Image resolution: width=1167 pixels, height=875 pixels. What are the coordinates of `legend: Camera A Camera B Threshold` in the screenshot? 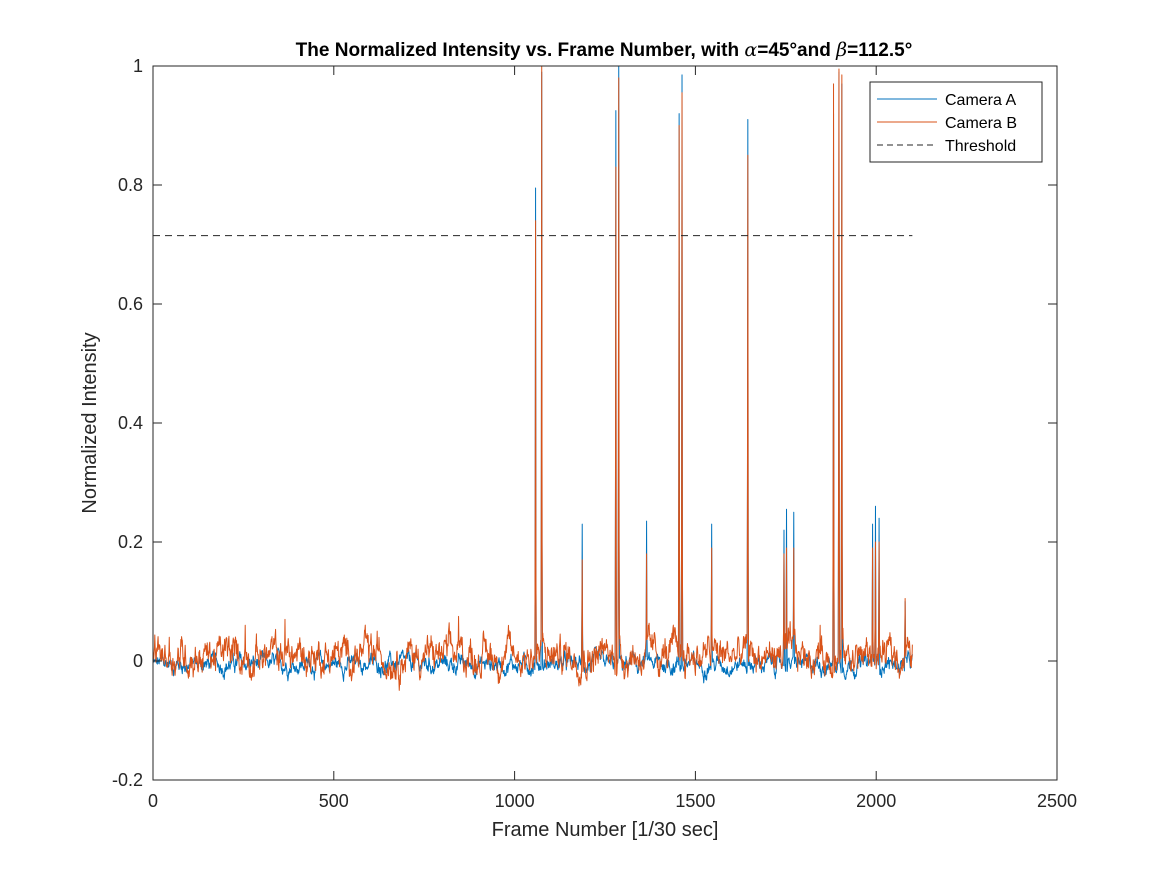 It's located at (956, 122).